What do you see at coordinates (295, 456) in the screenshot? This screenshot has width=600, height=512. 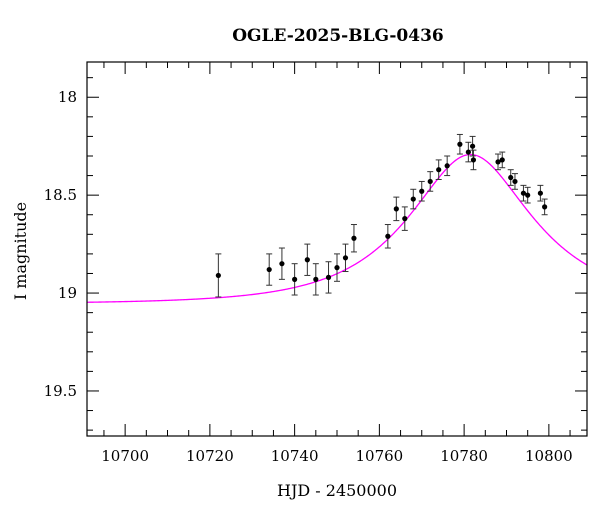 I see `x-tick-label: 10740` at bounding box center [295, 456].